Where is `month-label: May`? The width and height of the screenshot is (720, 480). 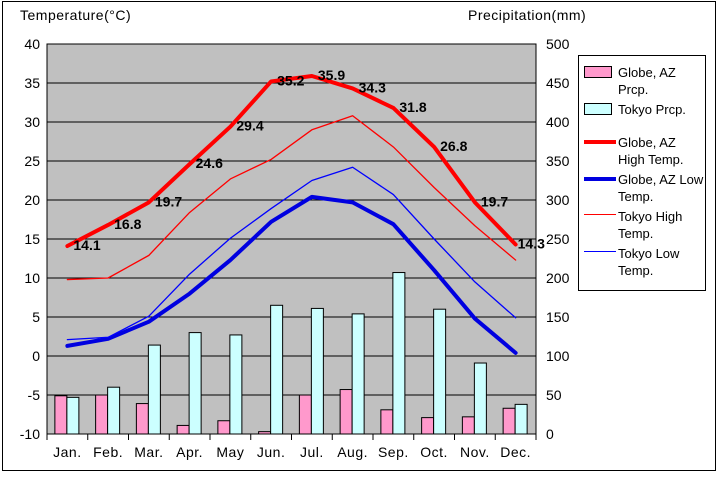 month-label: May is located at coordinates (230, 452).